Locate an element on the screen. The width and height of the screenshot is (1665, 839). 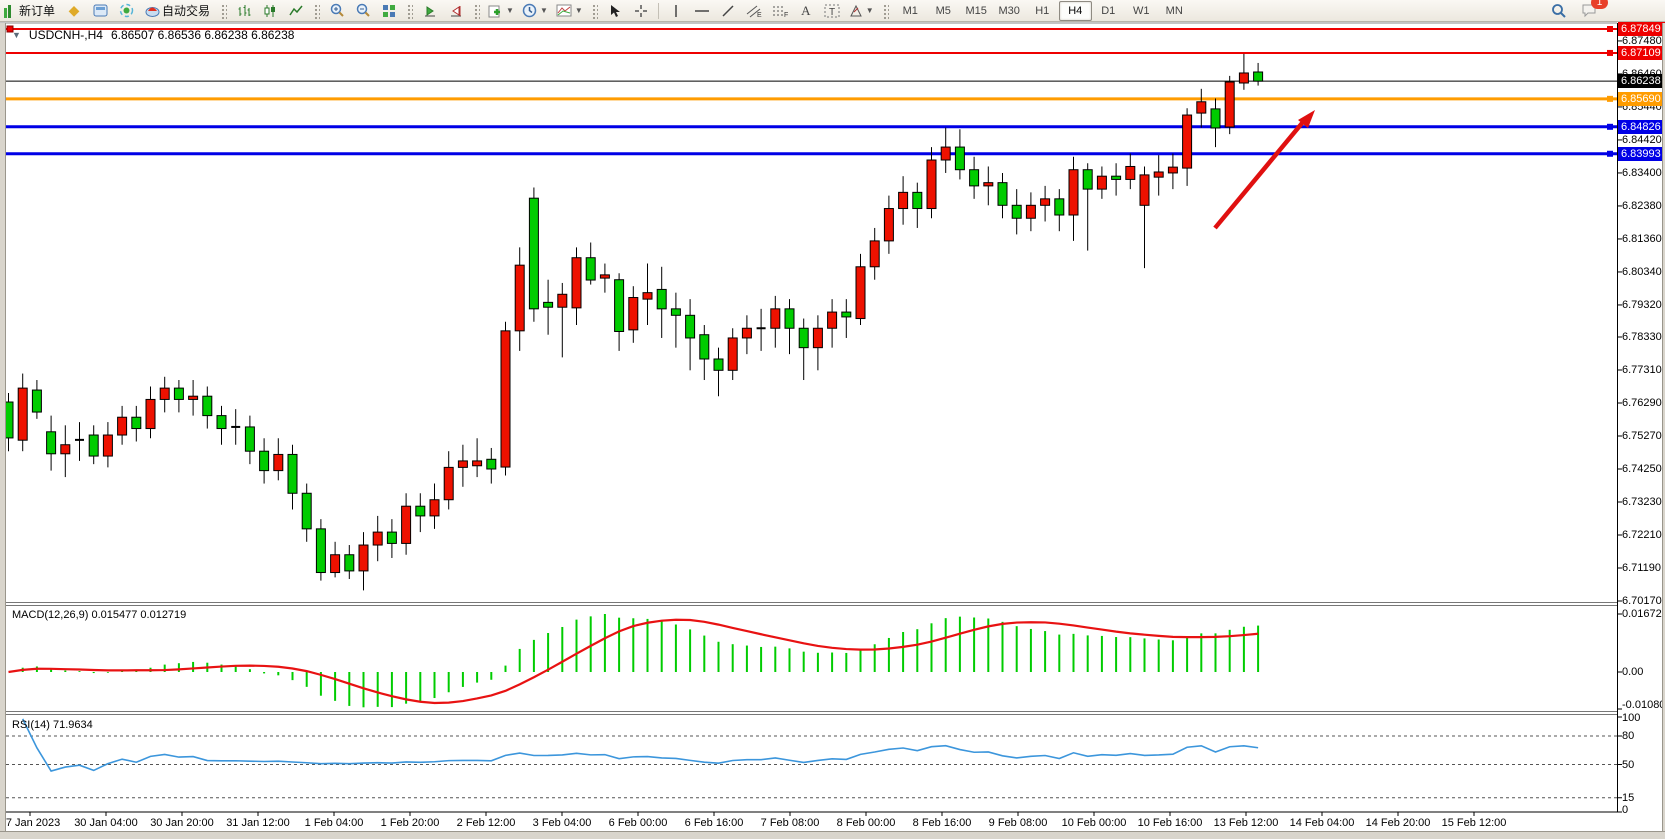
chevron-down-icon: ▼ is located at coordinates (16, 35).